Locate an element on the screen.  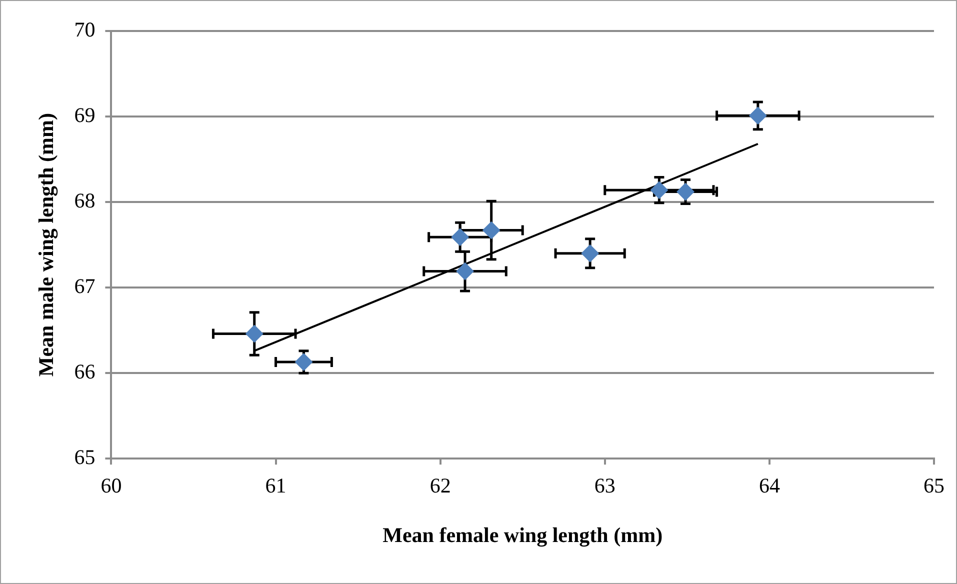
x-tick-label: 61 is located at coordinates (275, 486).